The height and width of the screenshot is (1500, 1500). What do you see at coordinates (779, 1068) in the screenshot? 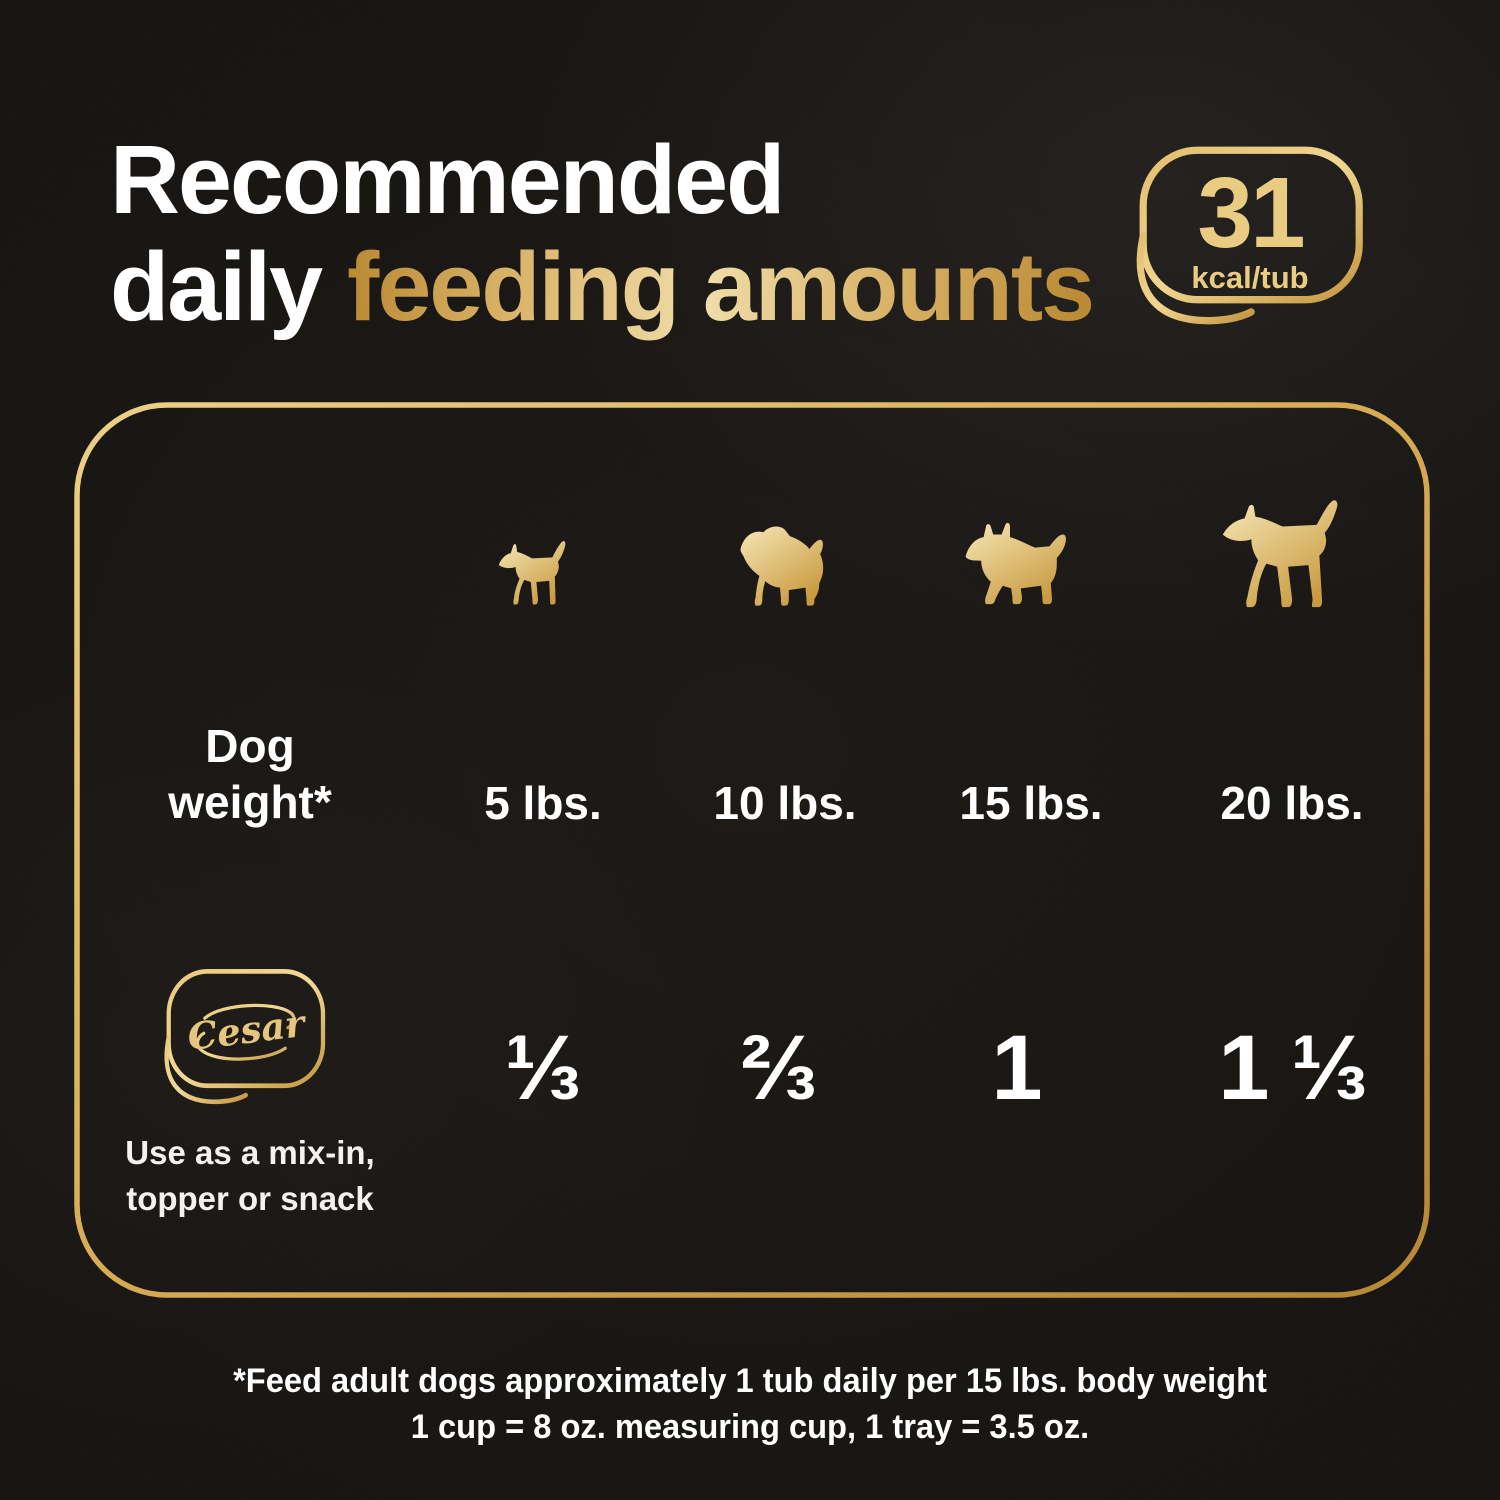
I see `amount-value: ⅔` at bounding box center [779, 1068].